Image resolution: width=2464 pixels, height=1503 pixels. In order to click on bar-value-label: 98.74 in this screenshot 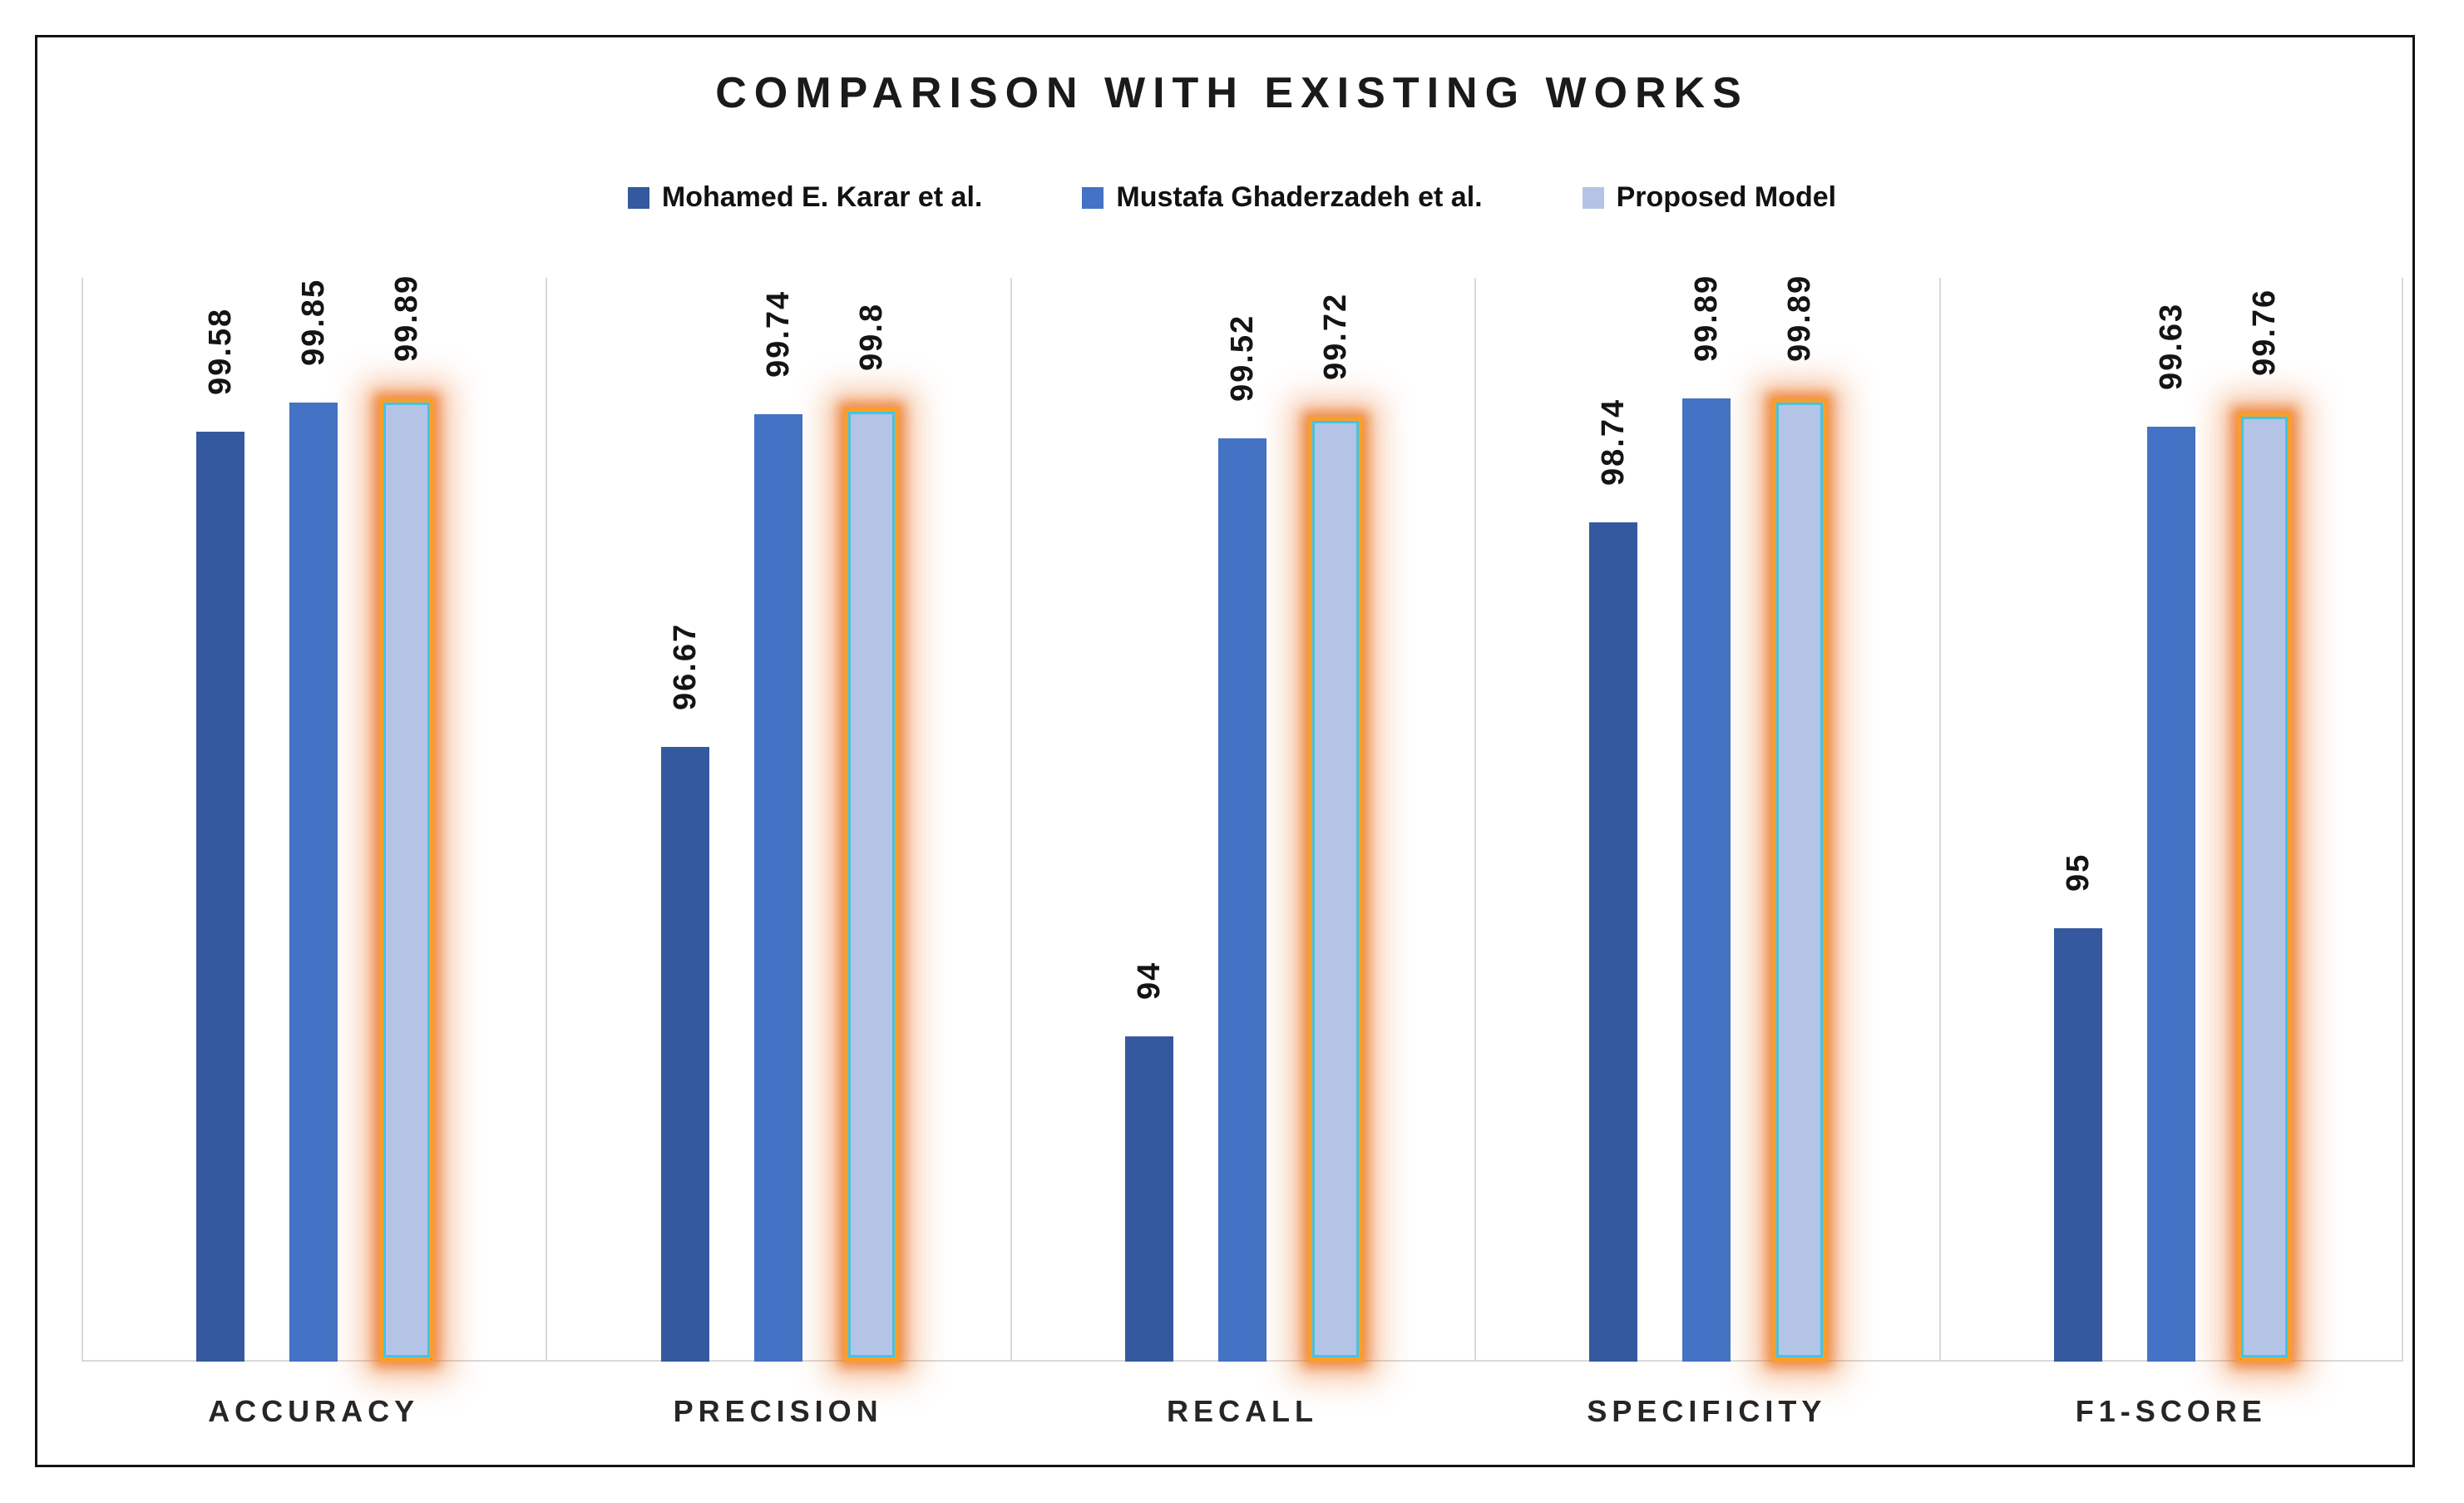, I will do `click(1614, 442)`.